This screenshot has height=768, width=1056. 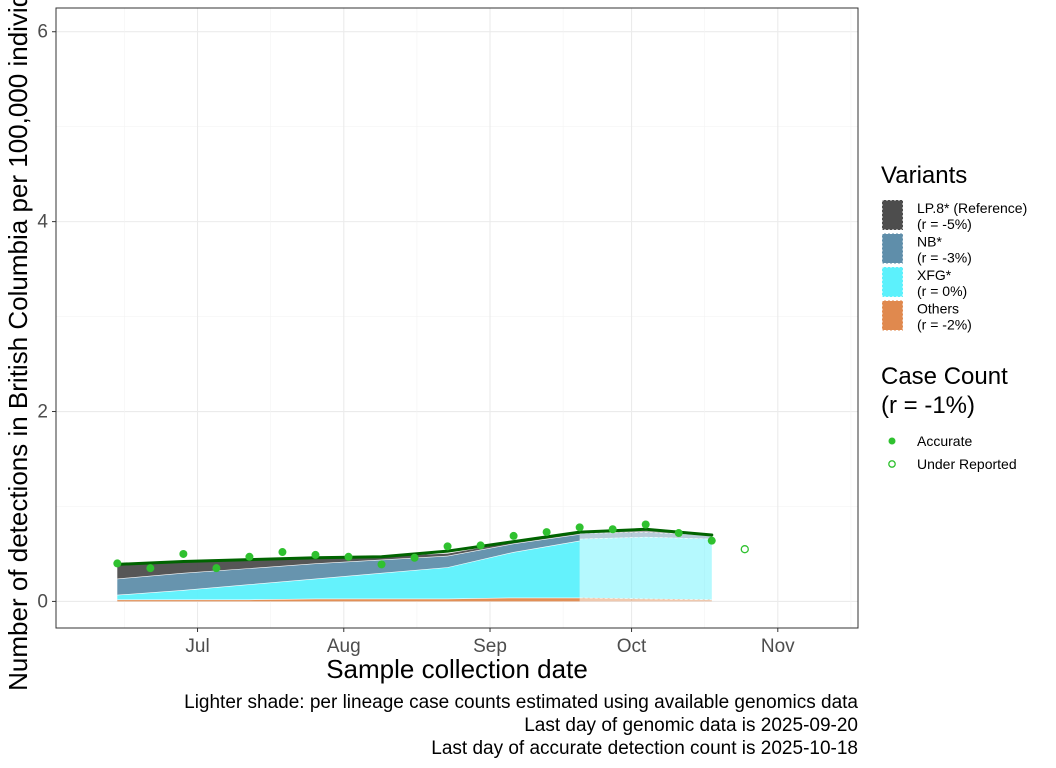 What do you see at coordinates (42, 32) in the screenshot?
I see `y-tick-label: 6` at bounding box center [42, 32].